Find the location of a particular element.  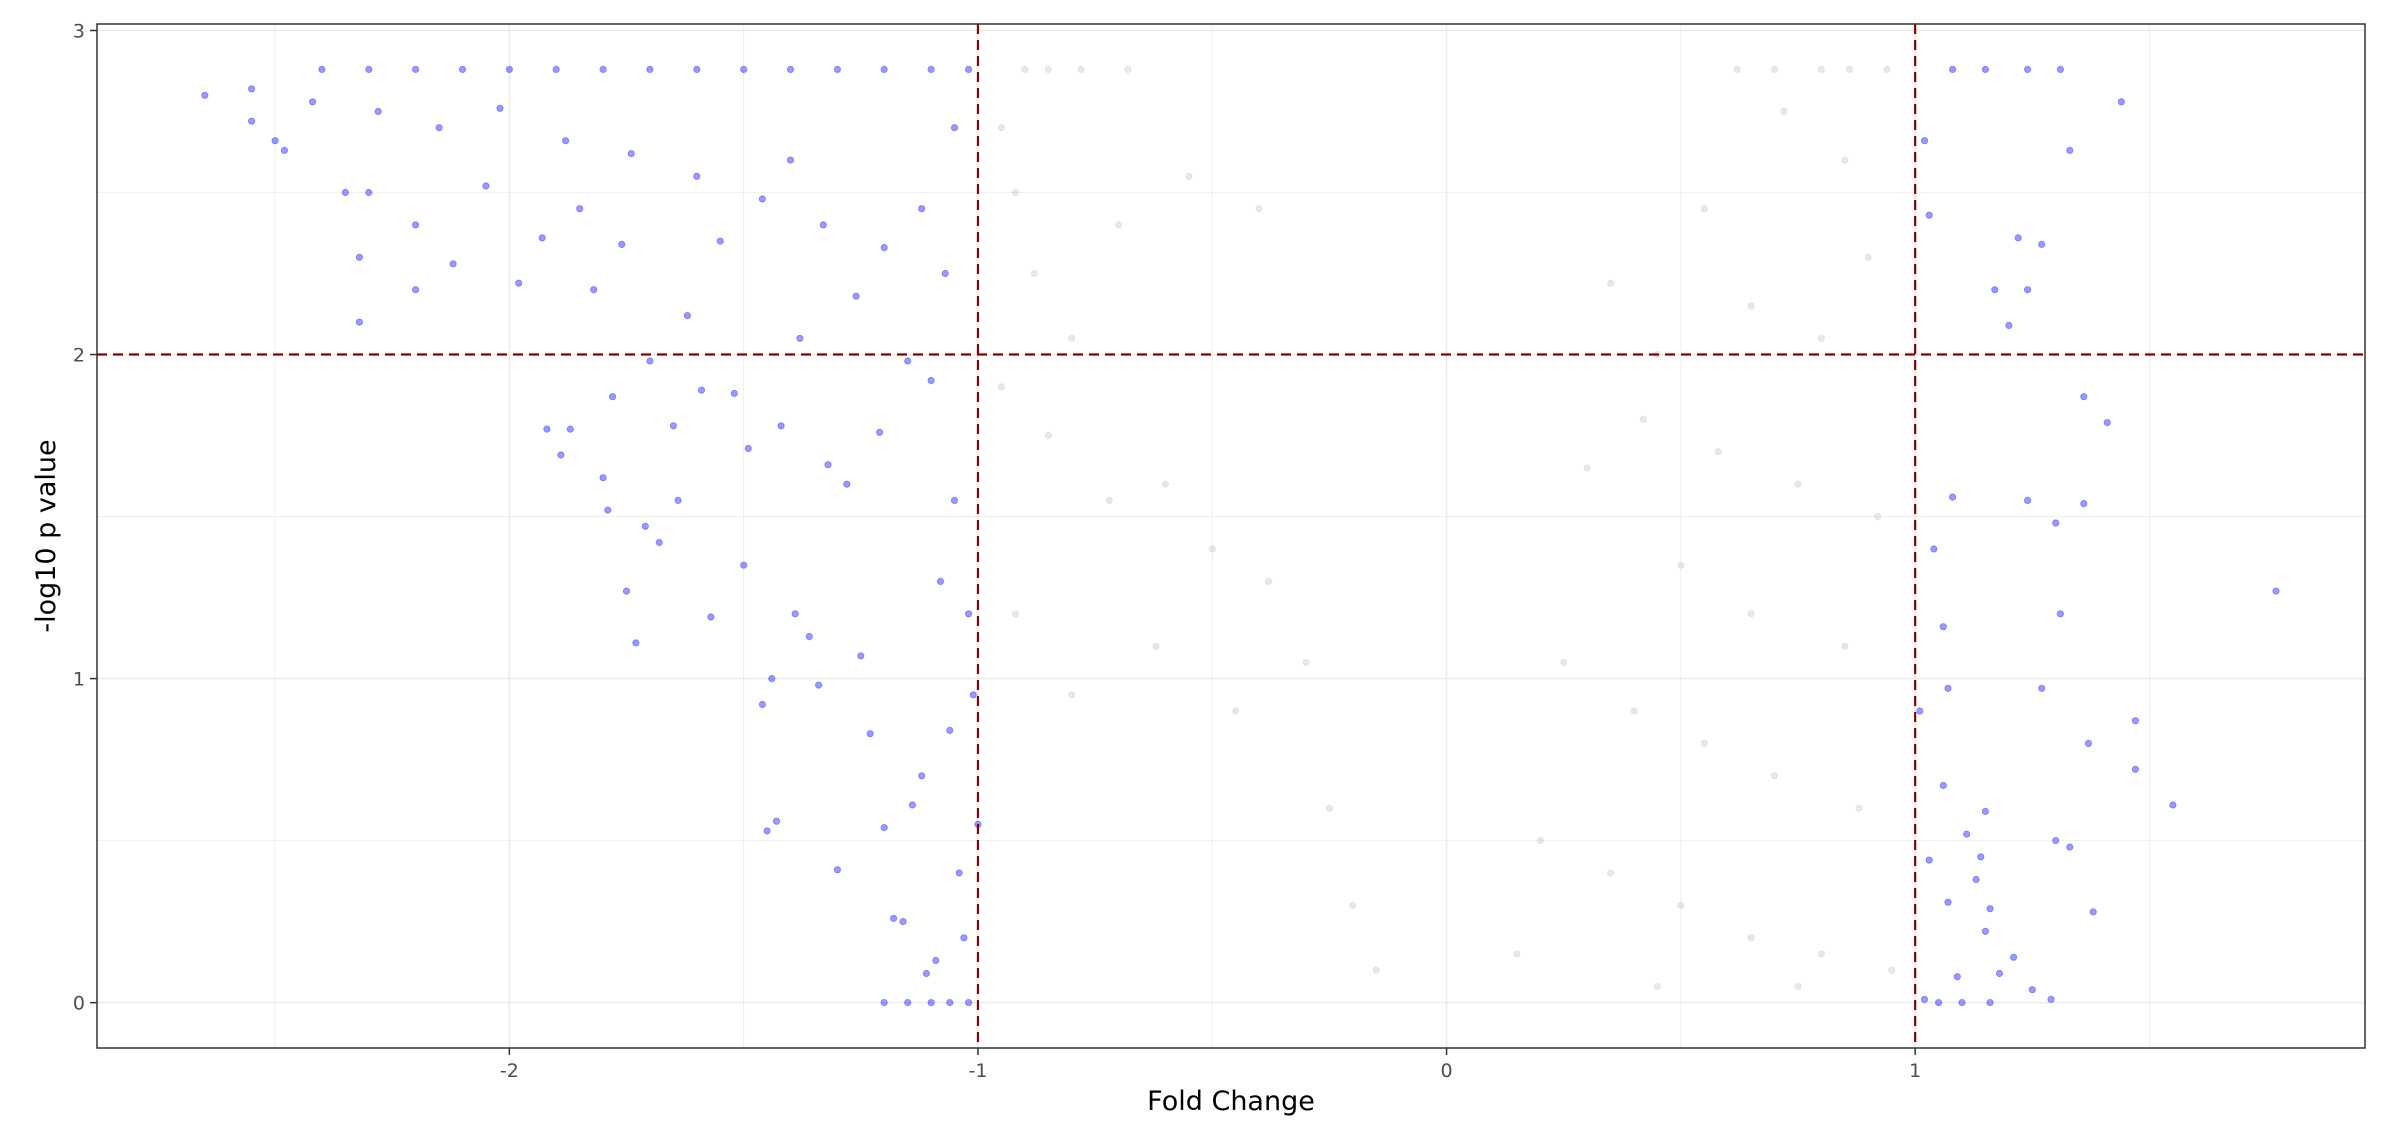

x-tick-label: -2 is located at coordinates (509, 1071).